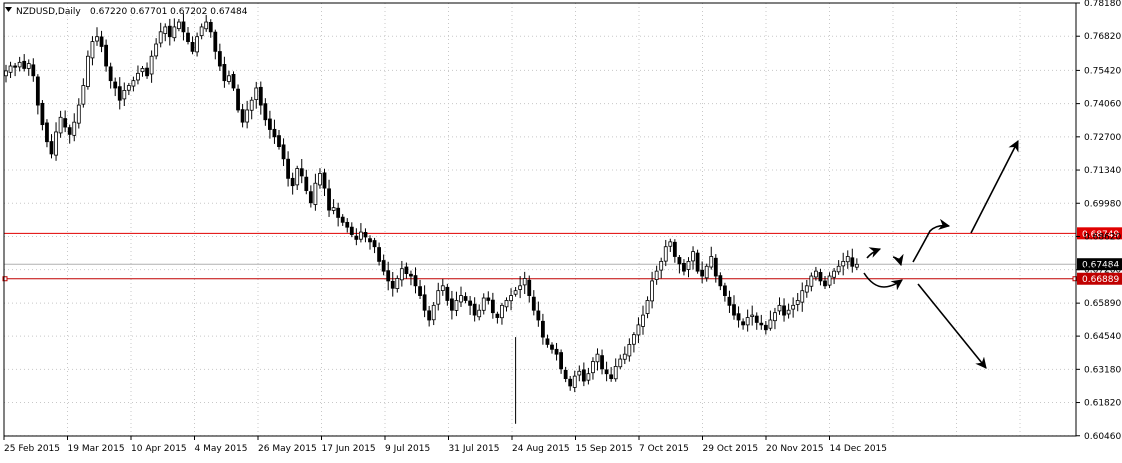 This screenshot has height=463, width=1122. Describe the element at coordinates (874, 253) in the screenshot. I see `forecast-arrow-up-small` at that location.